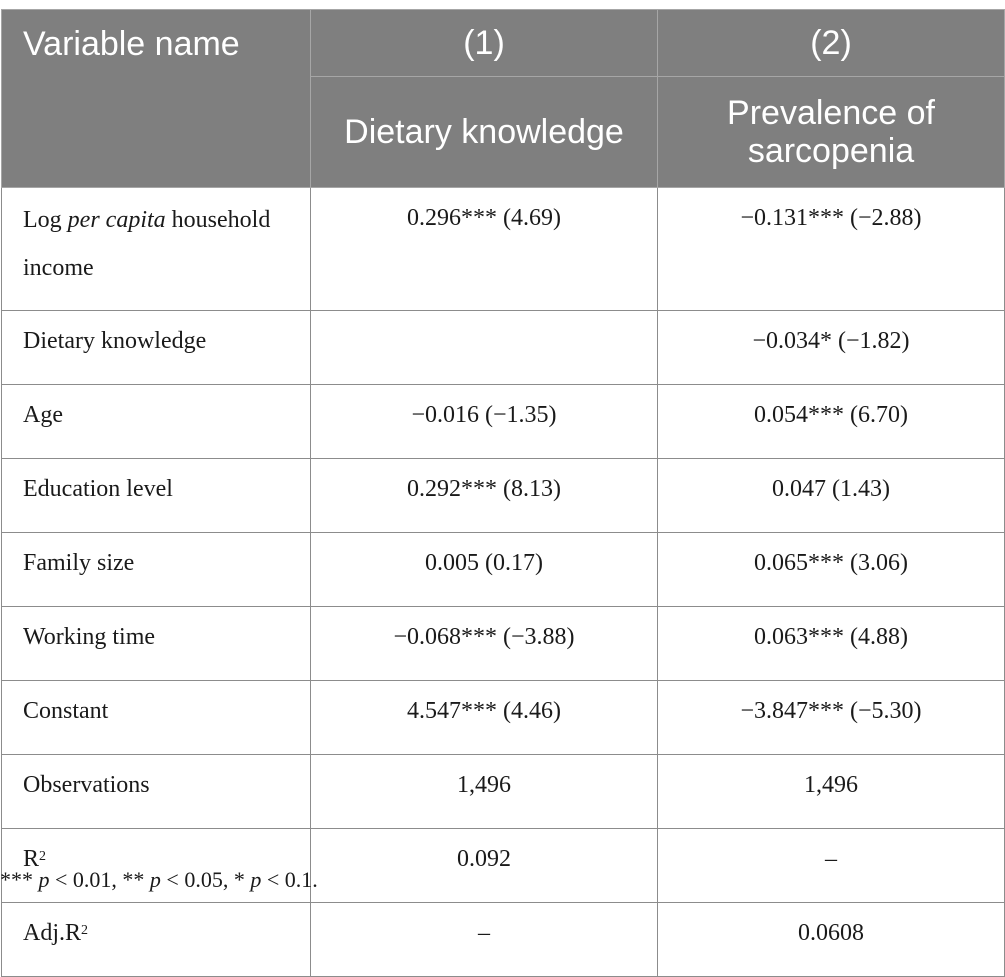 This screenshot has width=1005, height=977. I want to click on header-col2-dependent: Prevalence of sarcopenia, so click(831, 132).